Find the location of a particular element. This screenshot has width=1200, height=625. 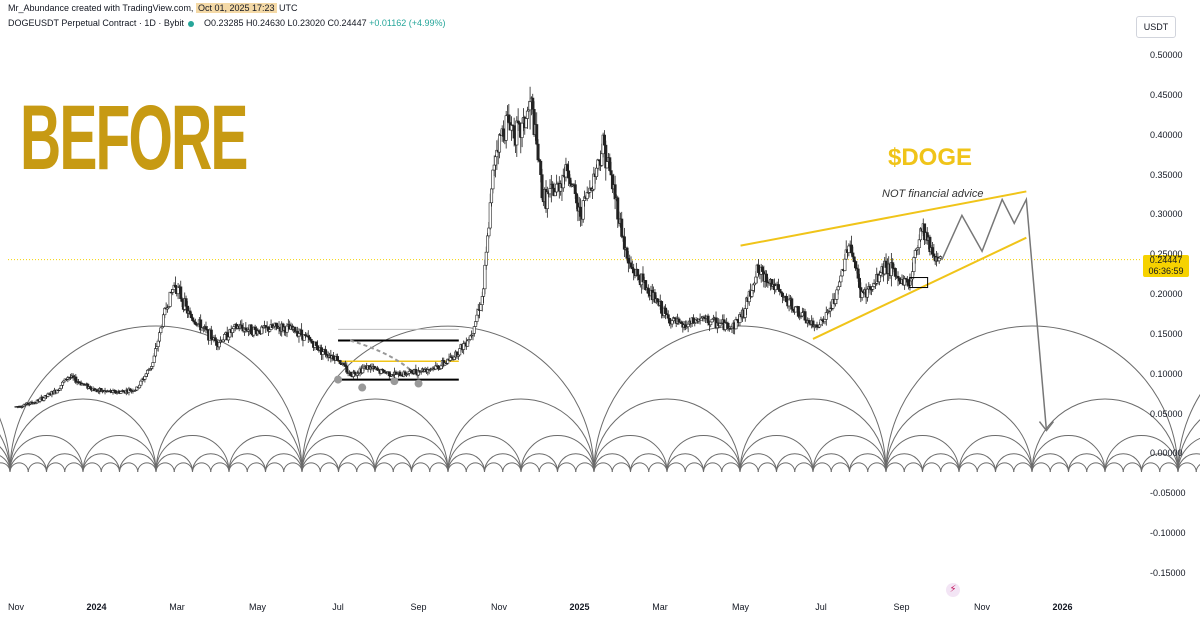

symbol-name: DOGEUSDT Perpetual Contract · 1D · Bybit is located at coordinates (96, 23).